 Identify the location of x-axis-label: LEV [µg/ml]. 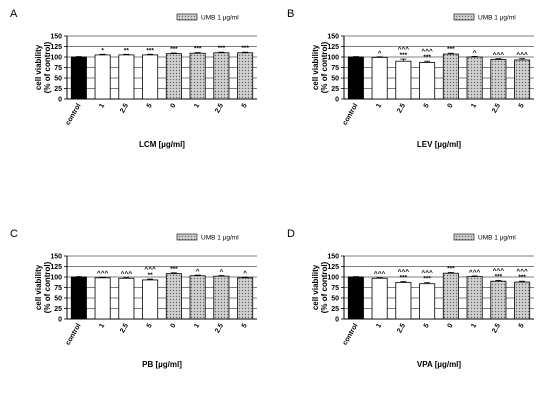
(439, 144).